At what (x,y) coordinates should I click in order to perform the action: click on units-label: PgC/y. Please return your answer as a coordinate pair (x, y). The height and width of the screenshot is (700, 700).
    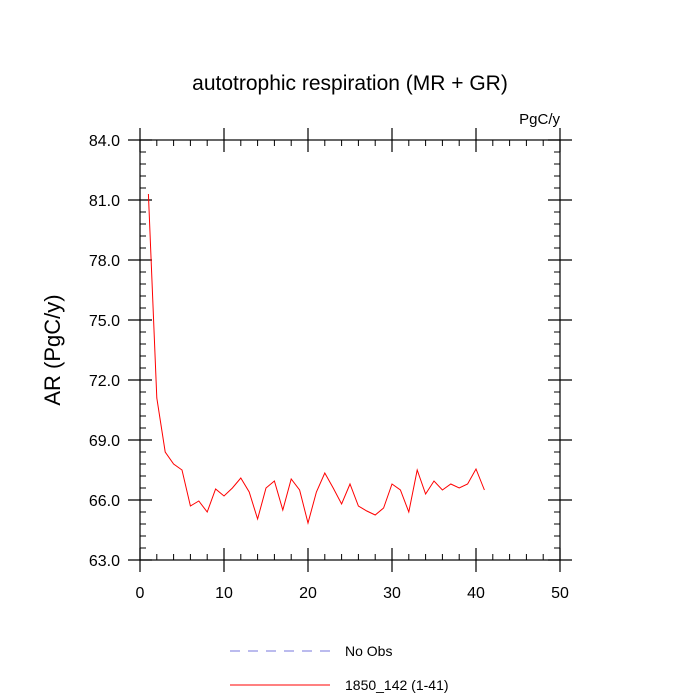
    Looking at the image, I should click on (539, 119).